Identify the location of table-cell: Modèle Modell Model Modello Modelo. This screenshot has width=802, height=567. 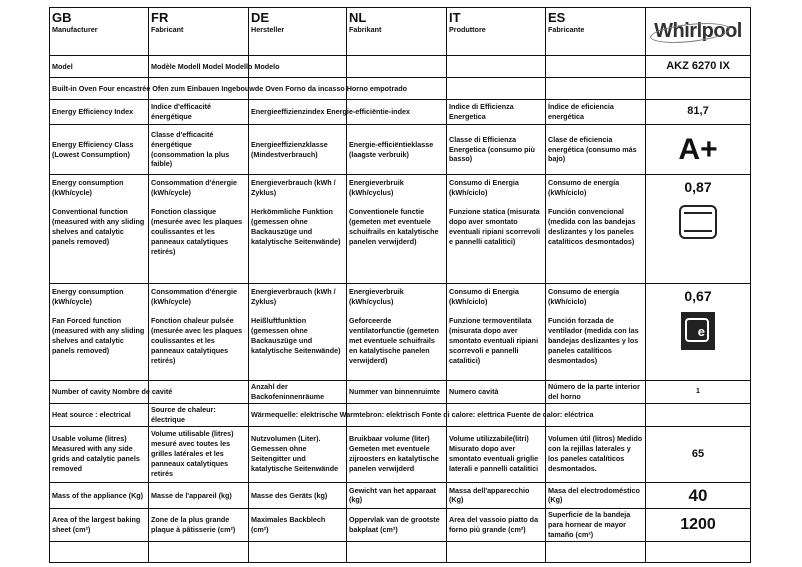
(214, 66).